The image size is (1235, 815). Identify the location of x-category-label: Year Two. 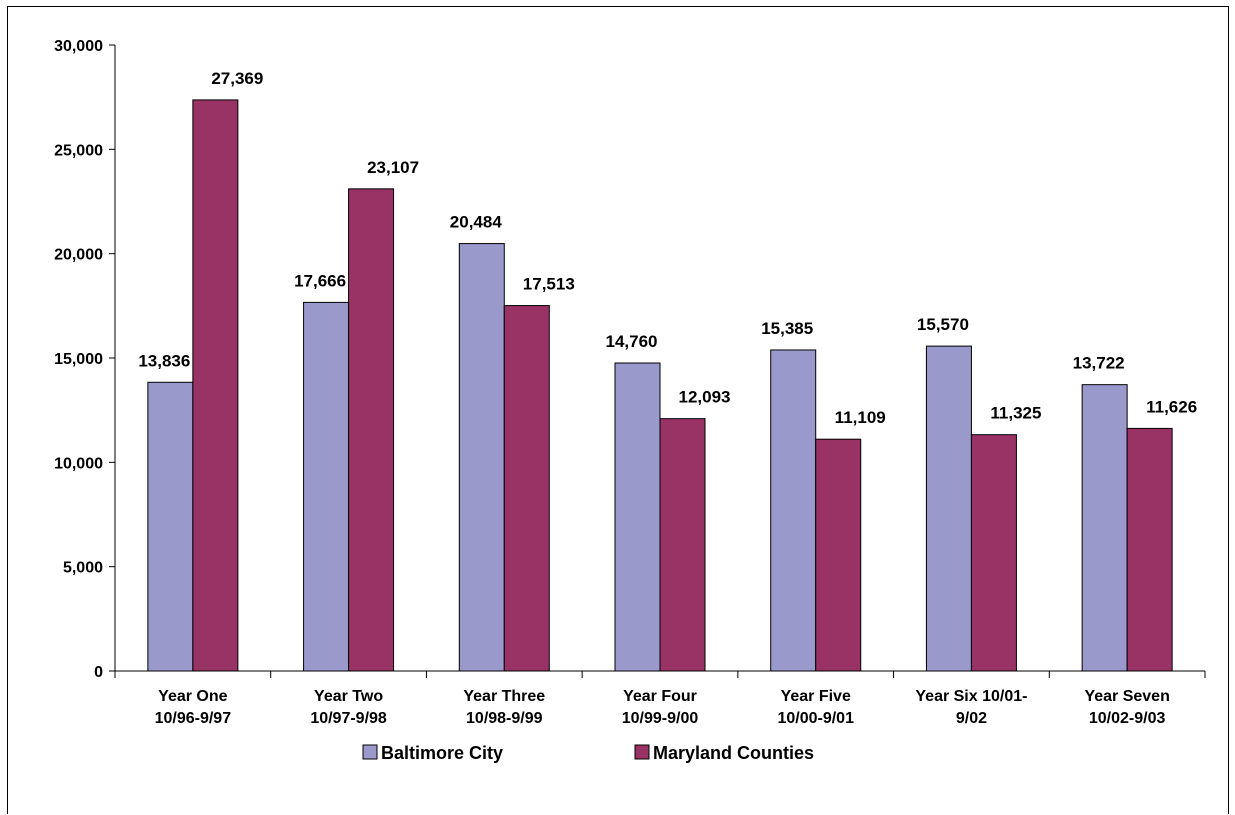
(348, 696).